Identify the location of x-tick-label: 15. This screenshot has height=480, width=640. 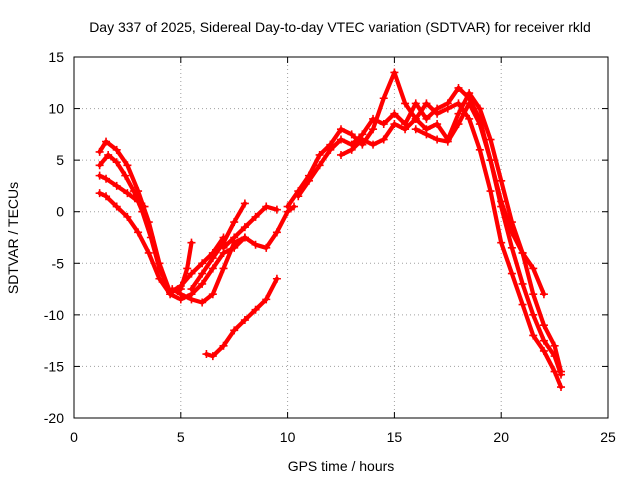
(395, 437).